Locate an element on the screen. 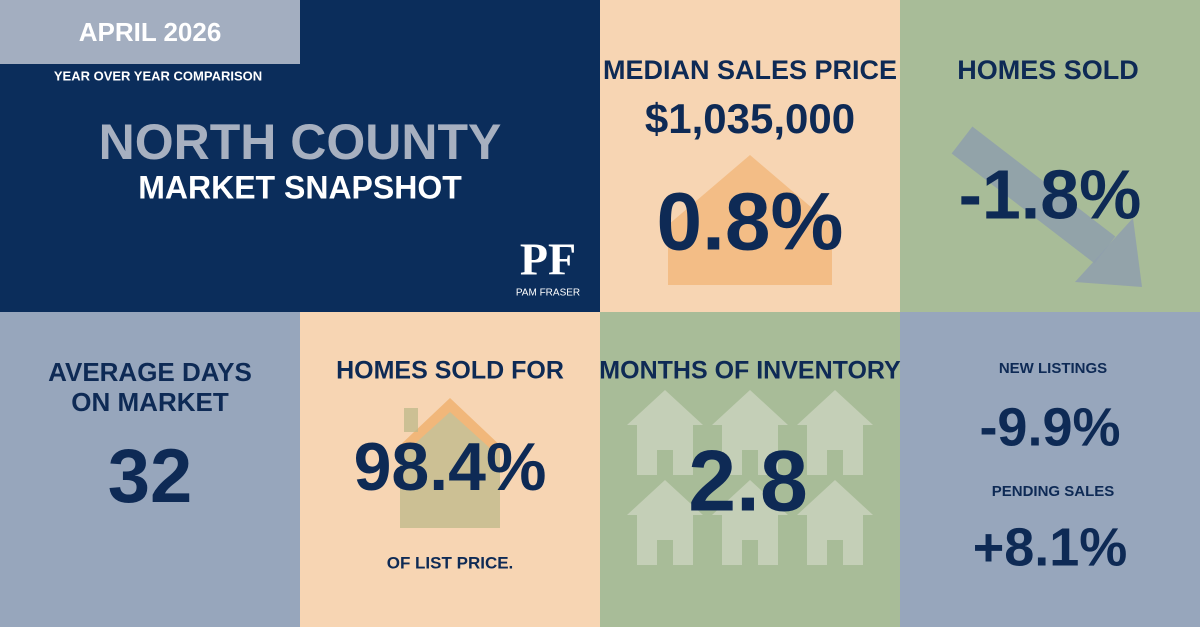  median-title: MEDIAN SALES PRICE is located at coordinates (750, 70).